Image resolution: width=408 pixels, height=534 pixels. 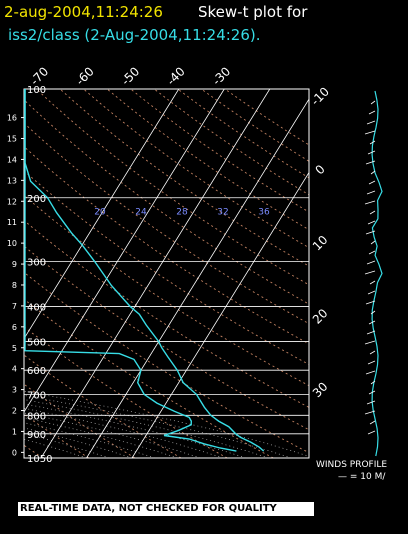 I want to click on height-tick-label: 6, so click(x=14, y=327).